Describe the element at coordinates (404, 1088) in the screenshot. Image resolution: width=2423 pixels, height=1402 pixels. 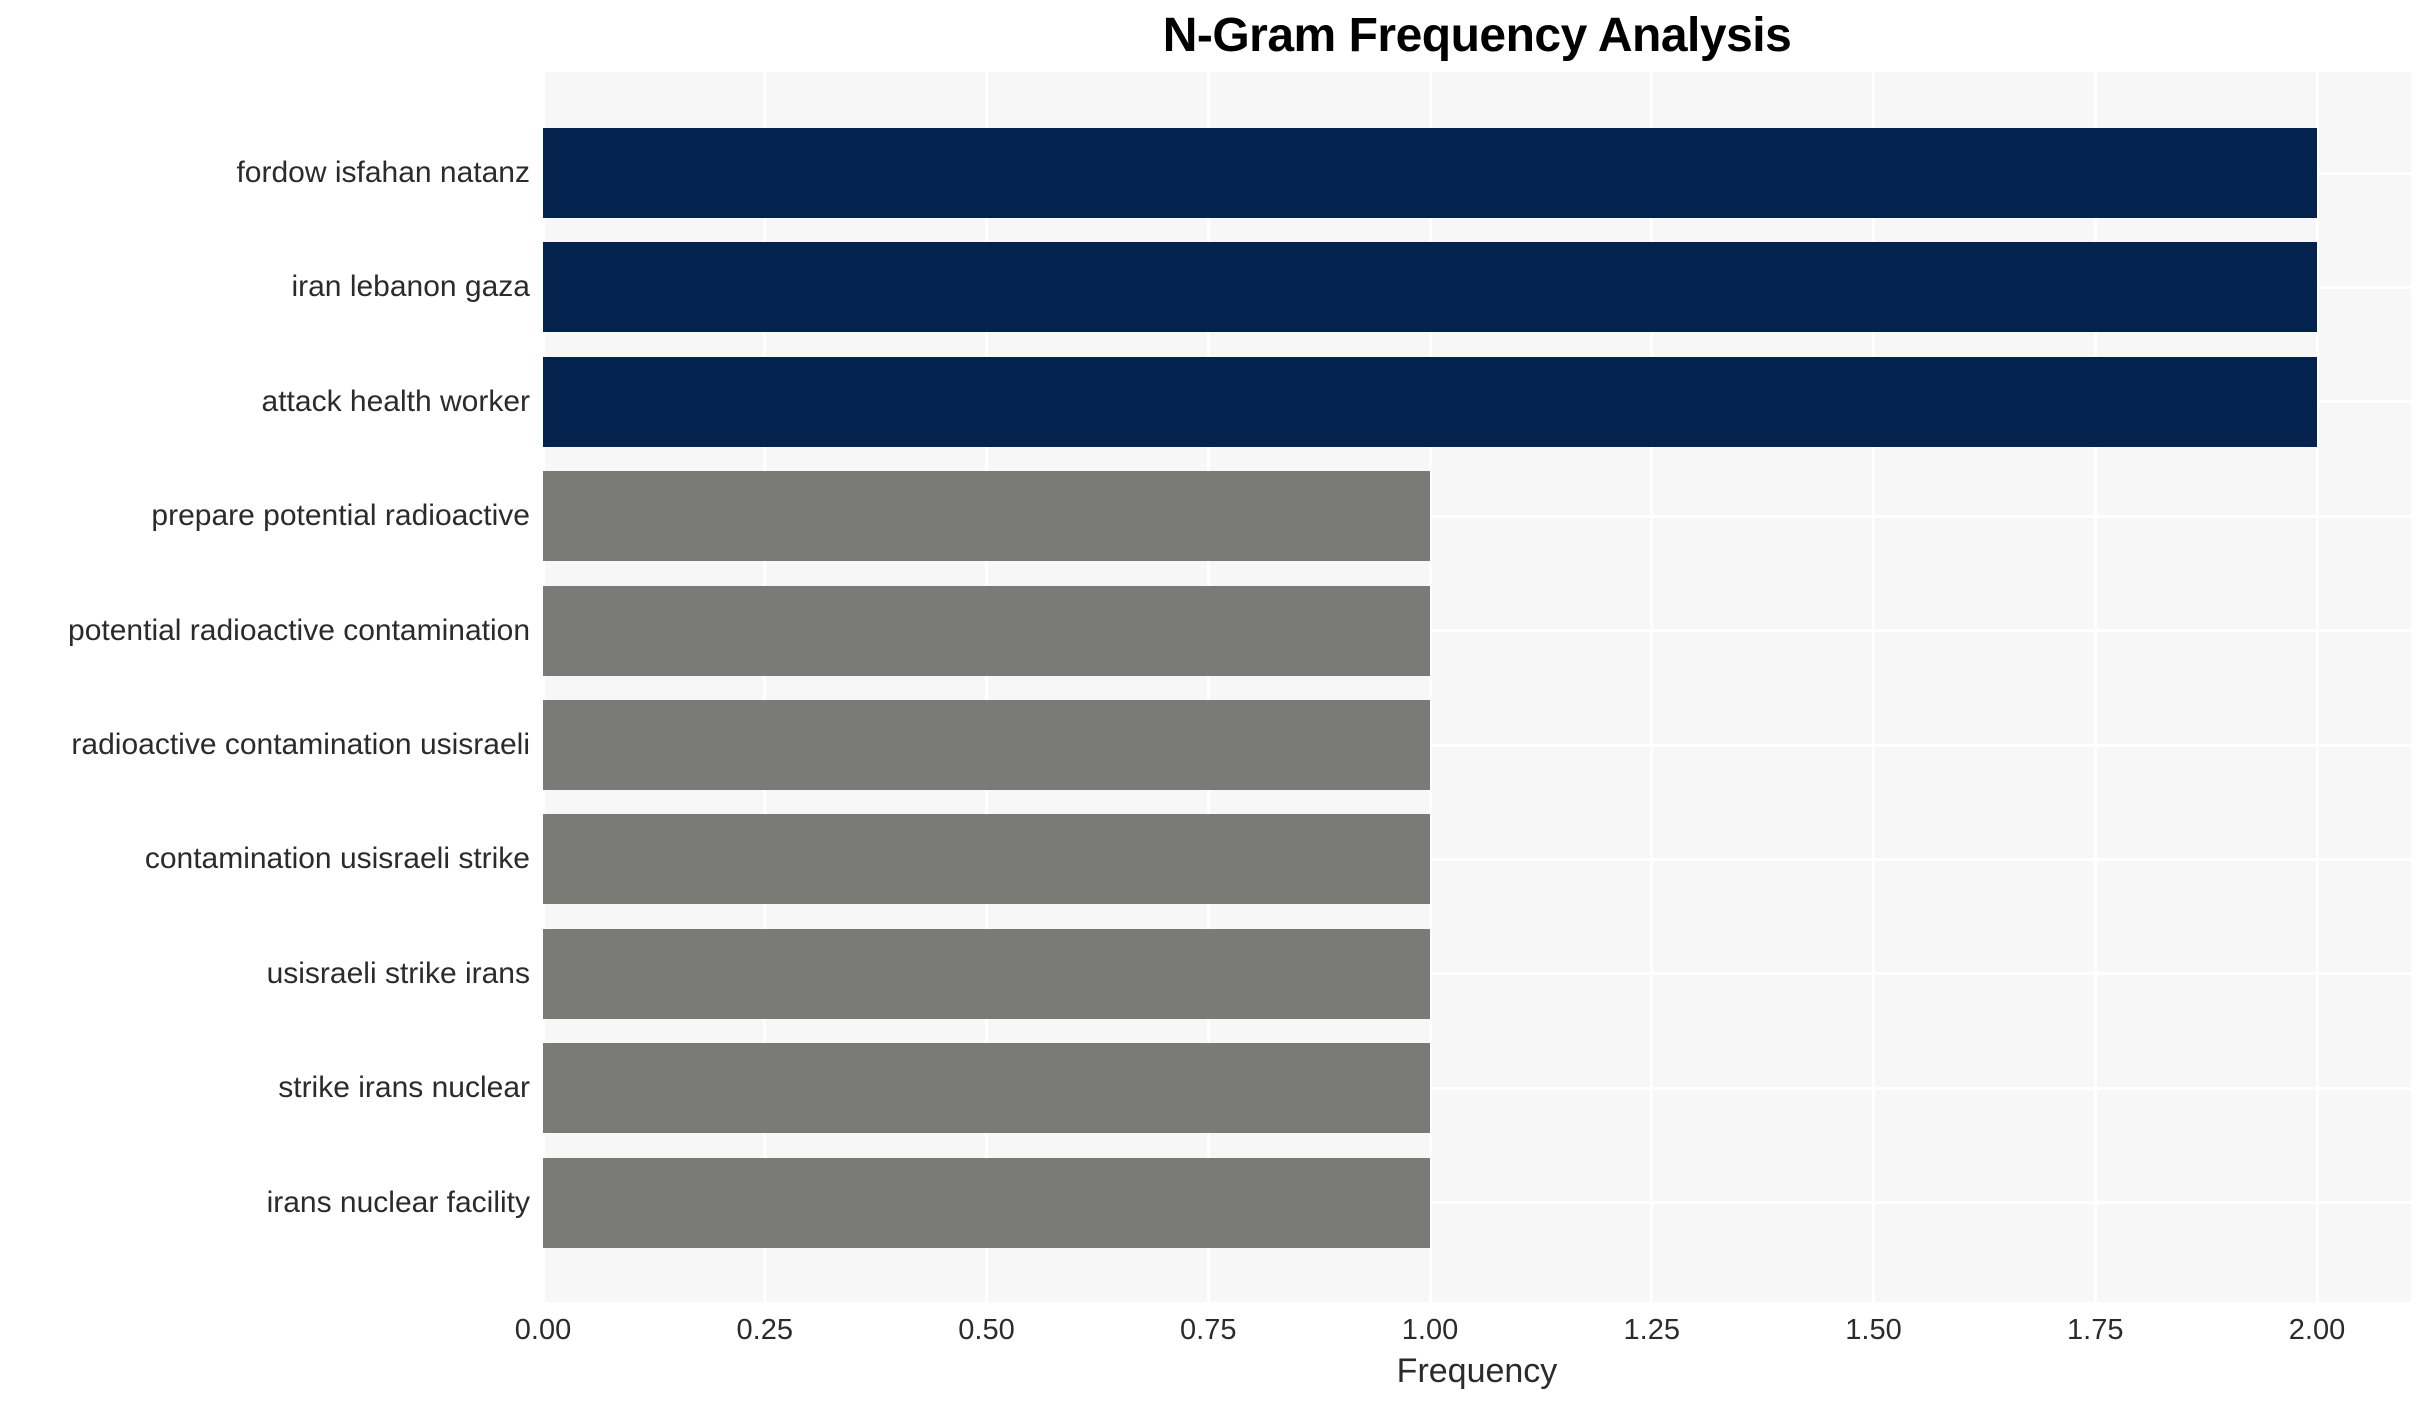
I see `y-axis-label-strike-irans-nuclear: strike irans nuclear` at that location.